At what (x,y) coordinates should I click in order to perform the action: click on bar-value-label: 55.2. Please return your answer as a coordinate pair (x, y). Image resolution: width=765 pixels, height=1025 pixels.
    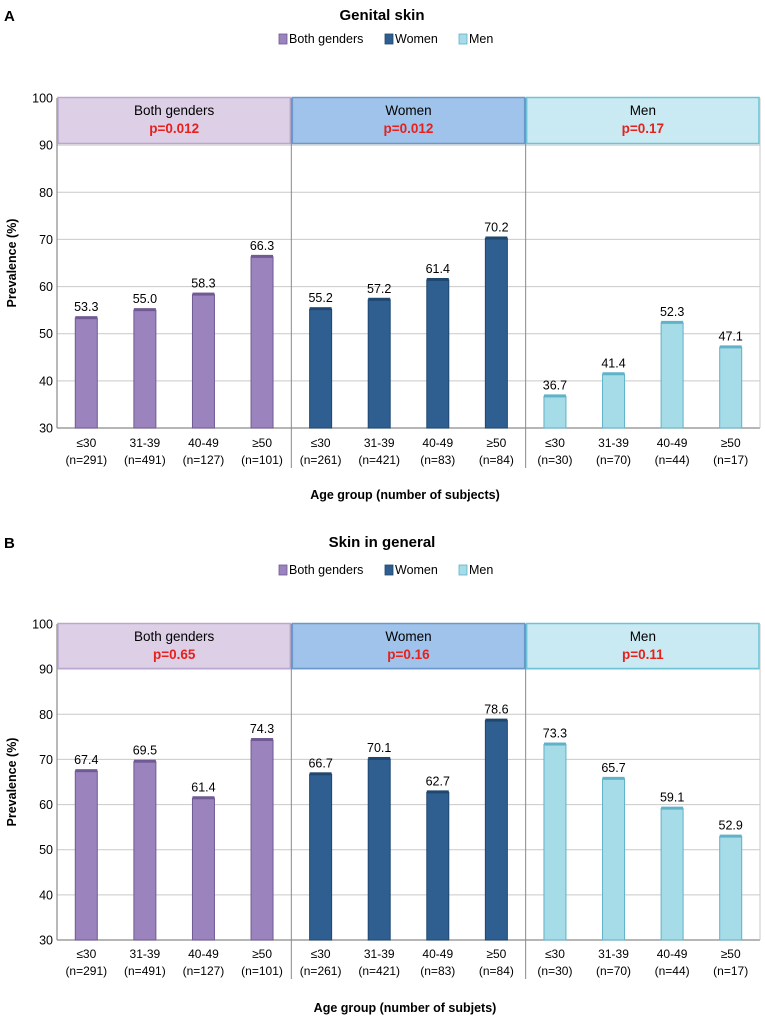
    Looking at the image, I should click on (320, 298).